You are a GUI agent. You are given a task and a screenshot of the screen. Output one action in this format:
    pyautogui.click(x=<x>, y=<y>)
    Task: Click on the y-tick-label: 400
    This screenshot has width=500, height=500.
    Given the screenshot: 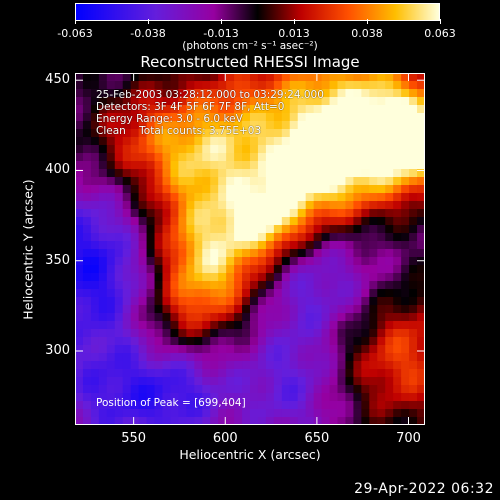 What is the action you would take?
    pyautogui.click(x=57, y=170)
    